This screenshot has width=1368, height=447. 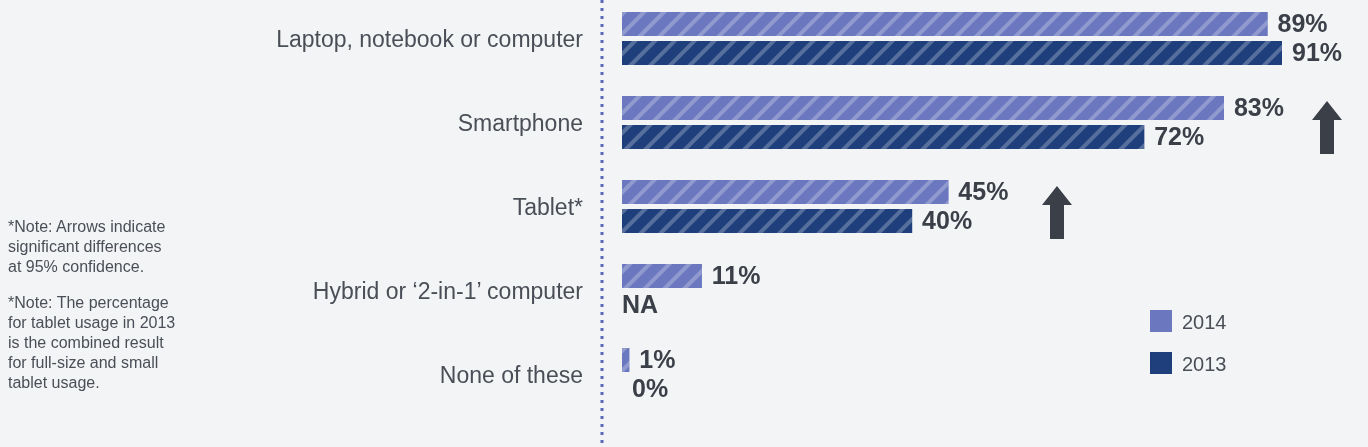 What do you see at coordinates (657, 359) in the screenshot?
I see `data-label: 1%` at bounding box center [657, 359].